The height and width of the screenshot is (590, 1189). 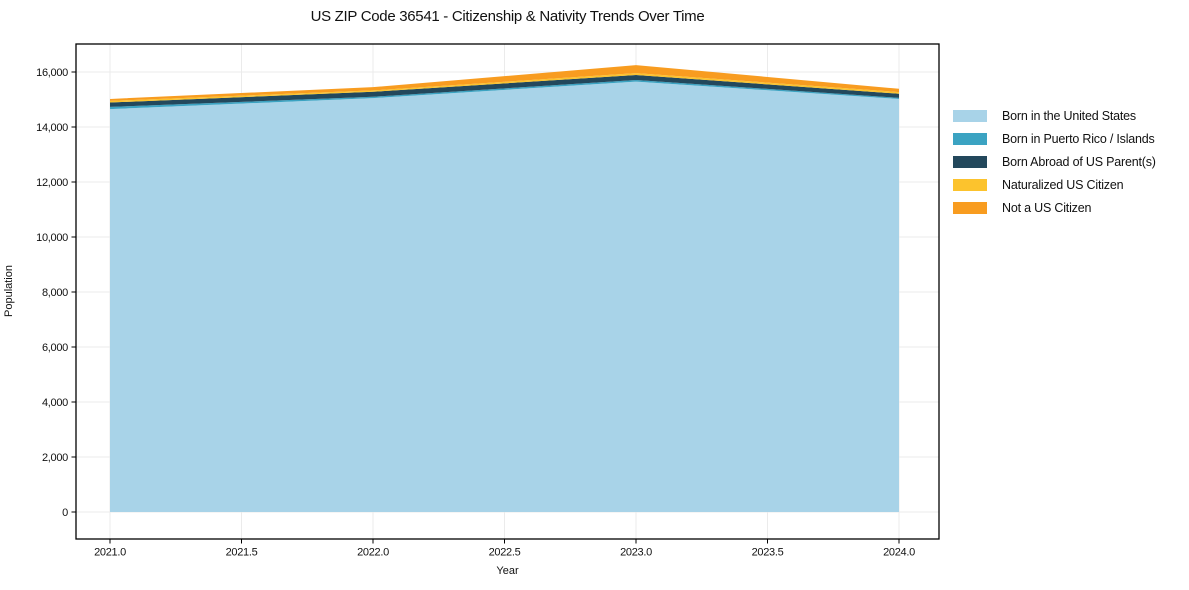 What do you see at coordinates (65, 513) in the screenshot?
I see `y-tick-label: 0` at bounding box center [65, 513].